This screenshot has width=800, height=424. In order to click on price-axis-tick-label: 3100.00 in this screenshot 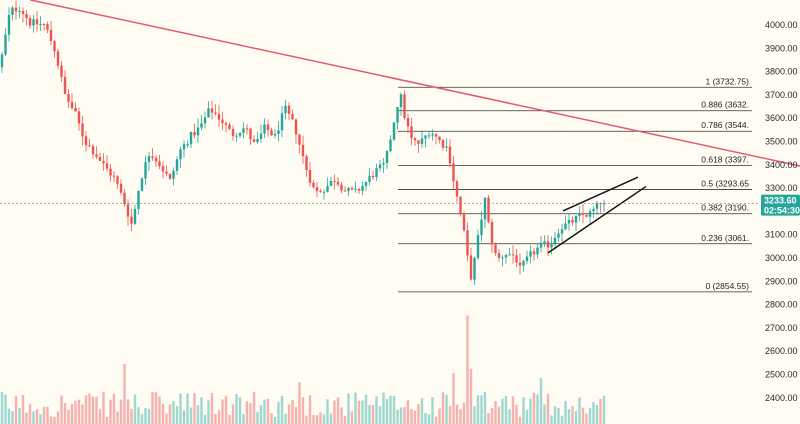, I will do `click(781, 235)`.